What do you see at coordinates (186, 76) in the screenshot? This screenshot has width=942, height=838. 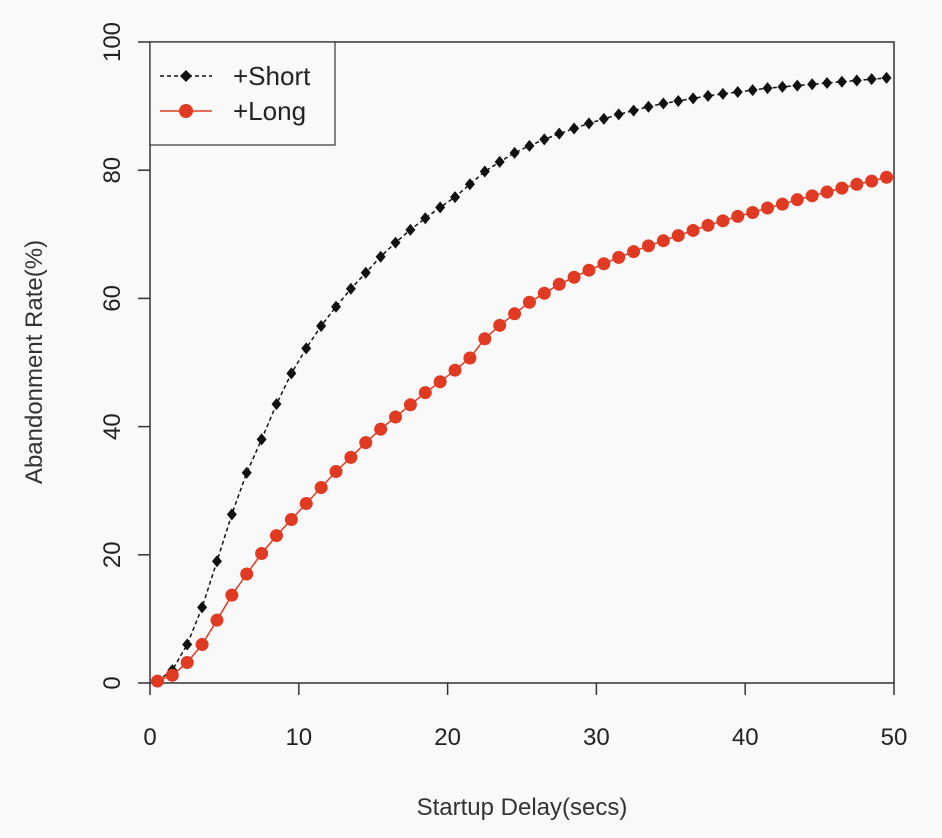 I see `legend-short-marker` at bounding box center [186, 76].